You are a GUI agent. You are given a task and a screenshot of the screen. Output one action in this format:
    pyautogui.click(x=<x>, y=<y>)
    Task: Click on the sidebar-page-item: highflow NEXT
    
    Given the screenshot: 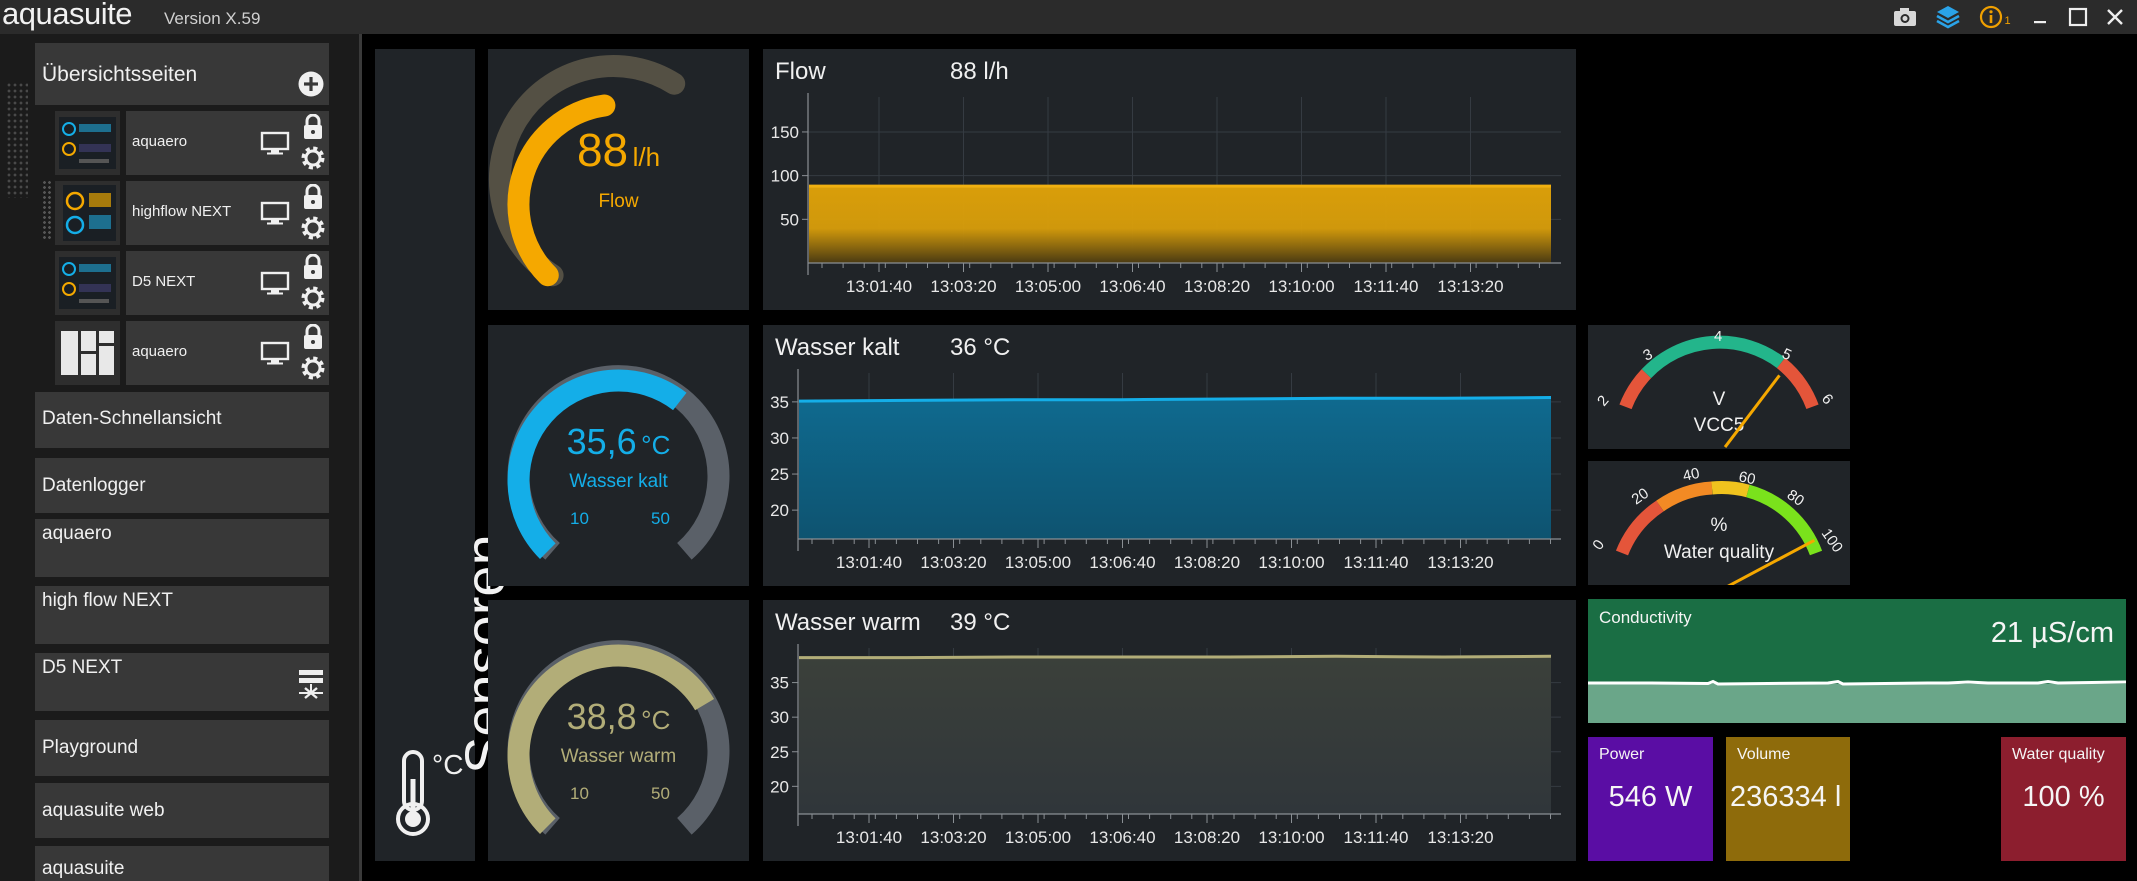 What is the action you would take?
    pyautogui.click(x=192, y=213)
    